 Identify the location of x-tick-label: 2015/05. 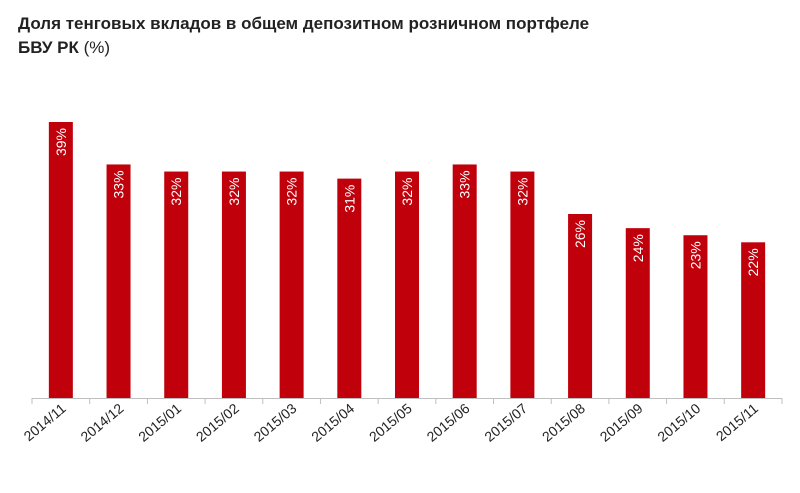
(390, 422).